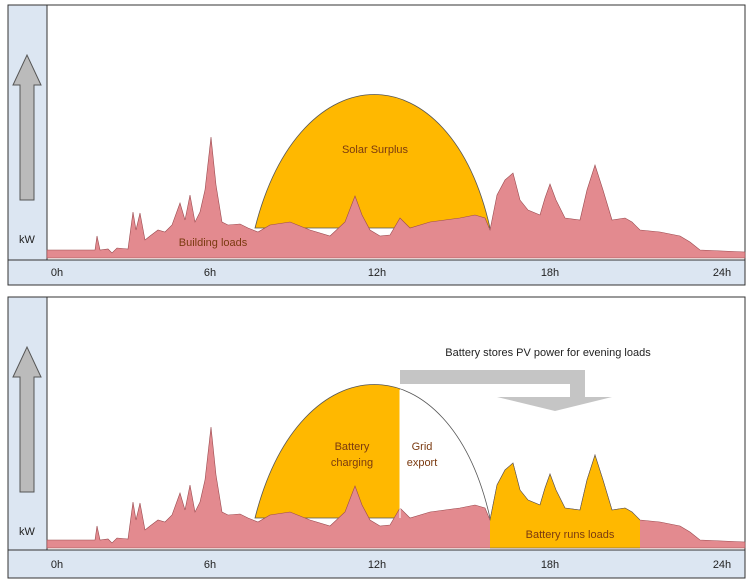 Image resolution: width=750 pixels, height=587 pixels. Describe the element at coordinates (422, 447) in the screenshot. I see `grid-export-label: Grid` at that location.